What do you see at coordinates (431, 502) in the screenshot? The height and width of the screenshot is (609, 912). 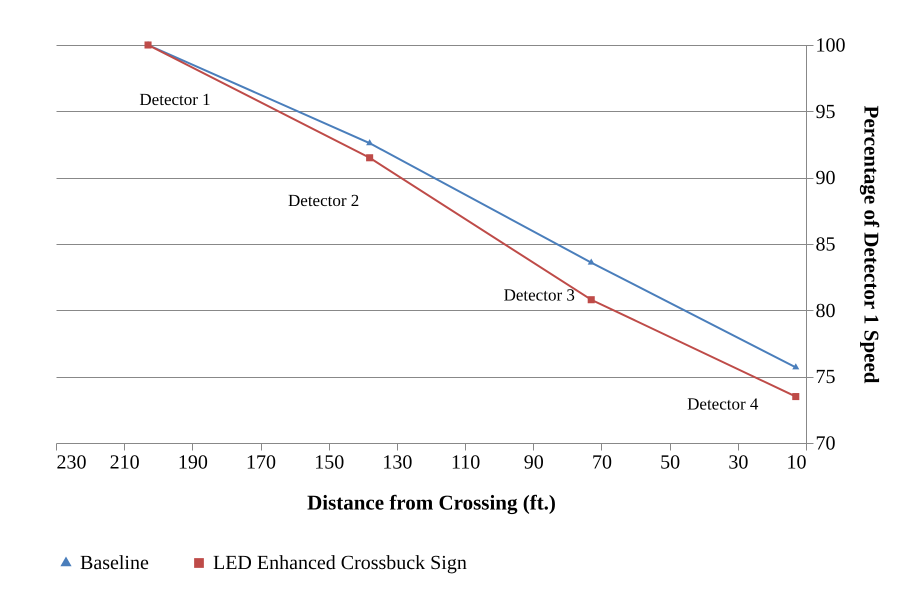 I see `x-axis-title: Distance from Crossing (ft.)` at bounding box center [431, 502].